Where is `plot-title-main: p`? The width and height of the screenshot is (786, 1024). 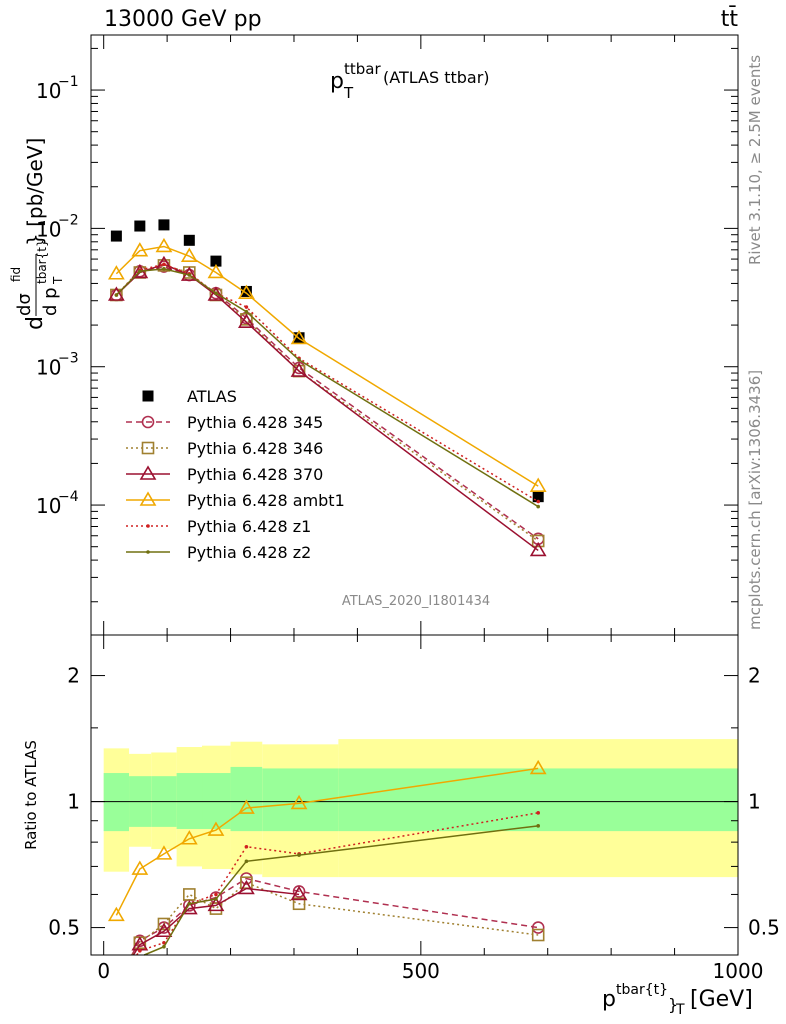 plot-title-main: p is located at coordinates (337, 81).